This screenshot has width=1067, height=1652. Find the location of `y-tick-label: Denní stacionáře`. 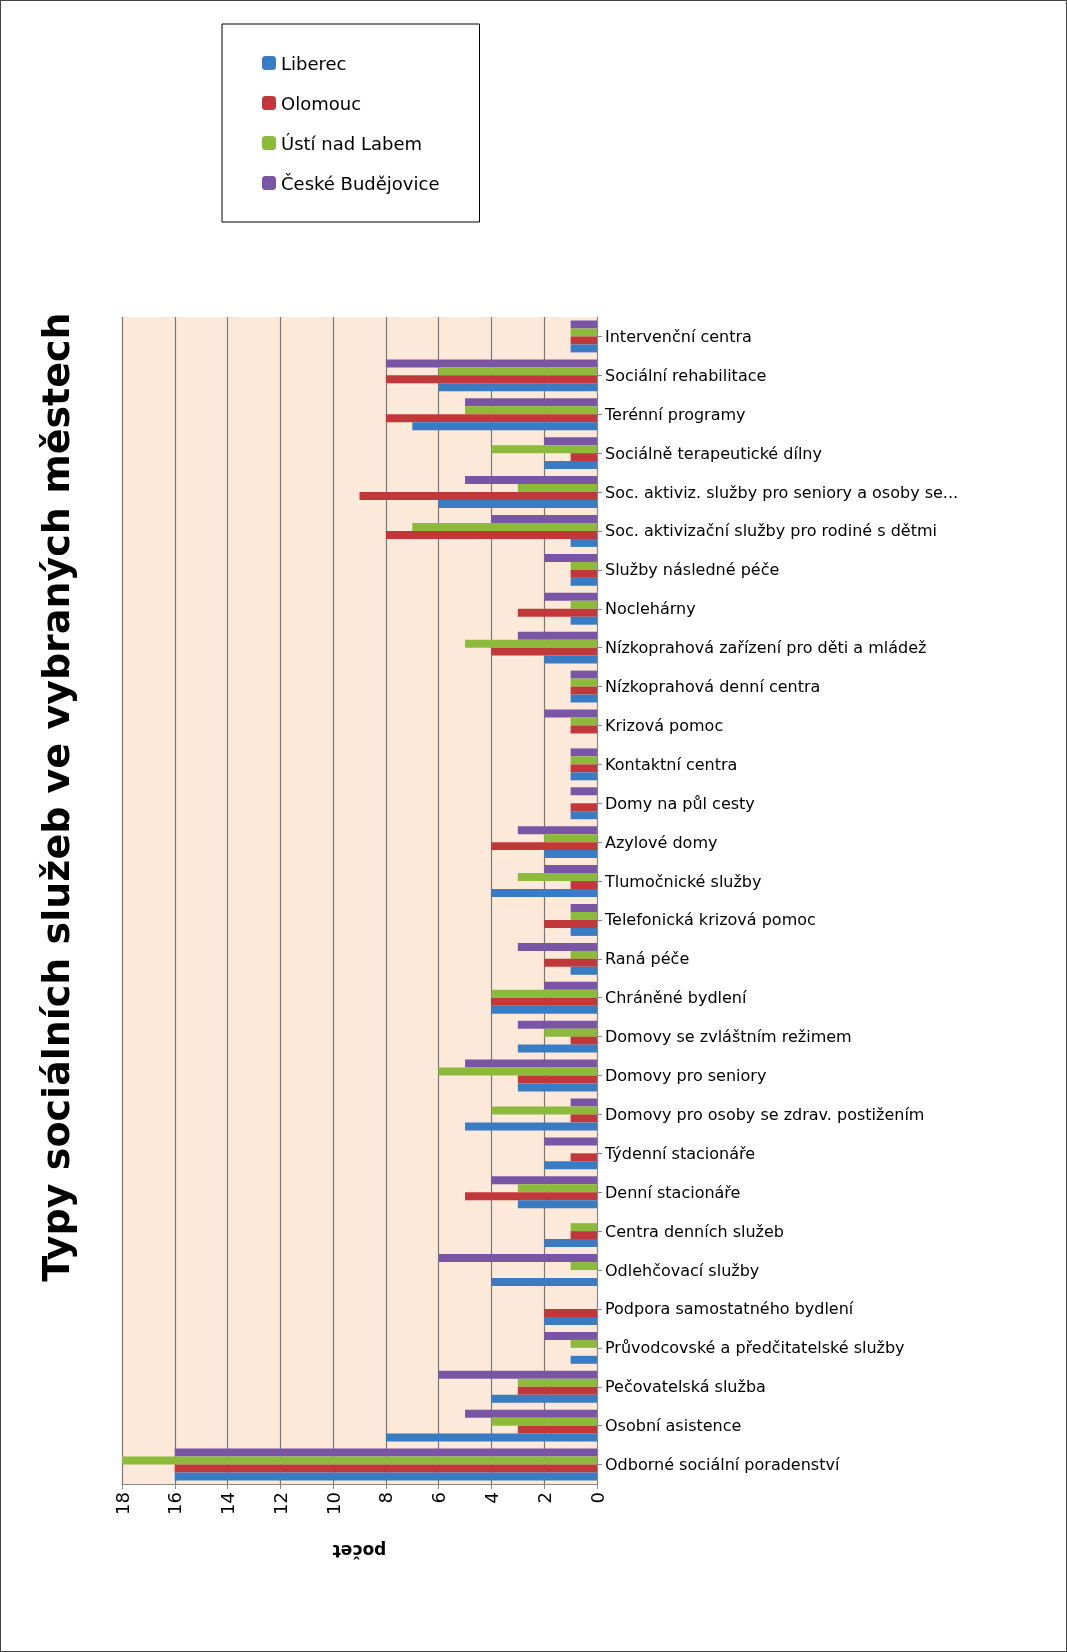

y-tick-label: Denní stacionáře is located at coordinates (673, 1192).